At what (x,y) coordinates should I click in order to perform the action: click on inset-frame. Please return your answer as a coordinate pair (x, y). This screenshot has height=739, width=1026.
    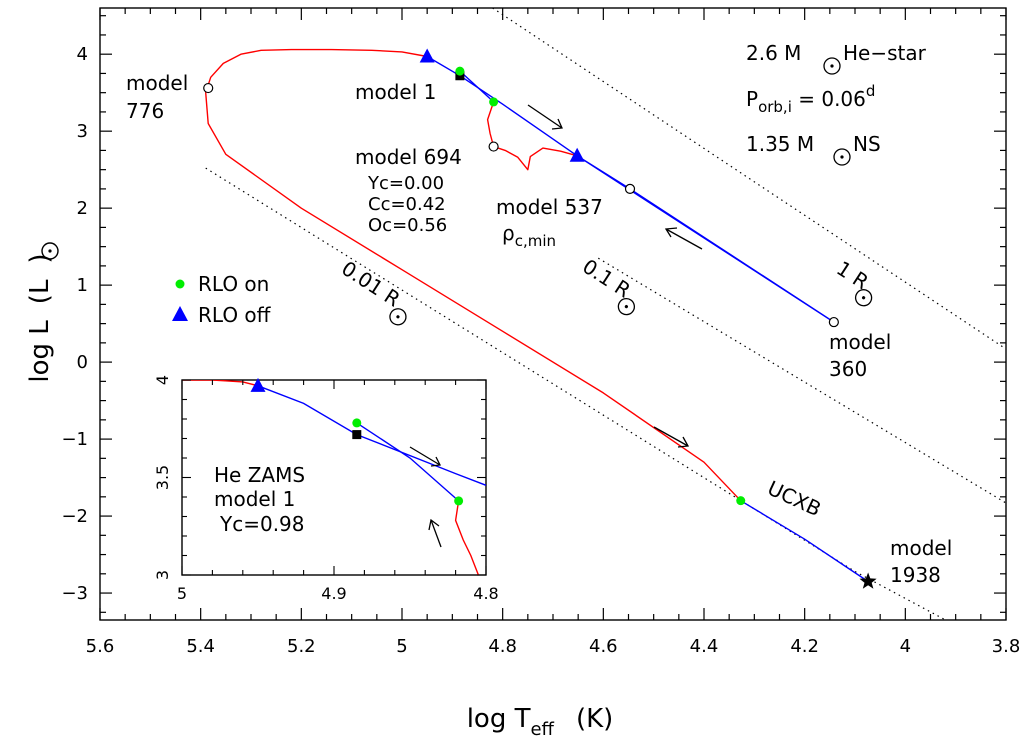
    Looking at the image, I should click on (334, 477).